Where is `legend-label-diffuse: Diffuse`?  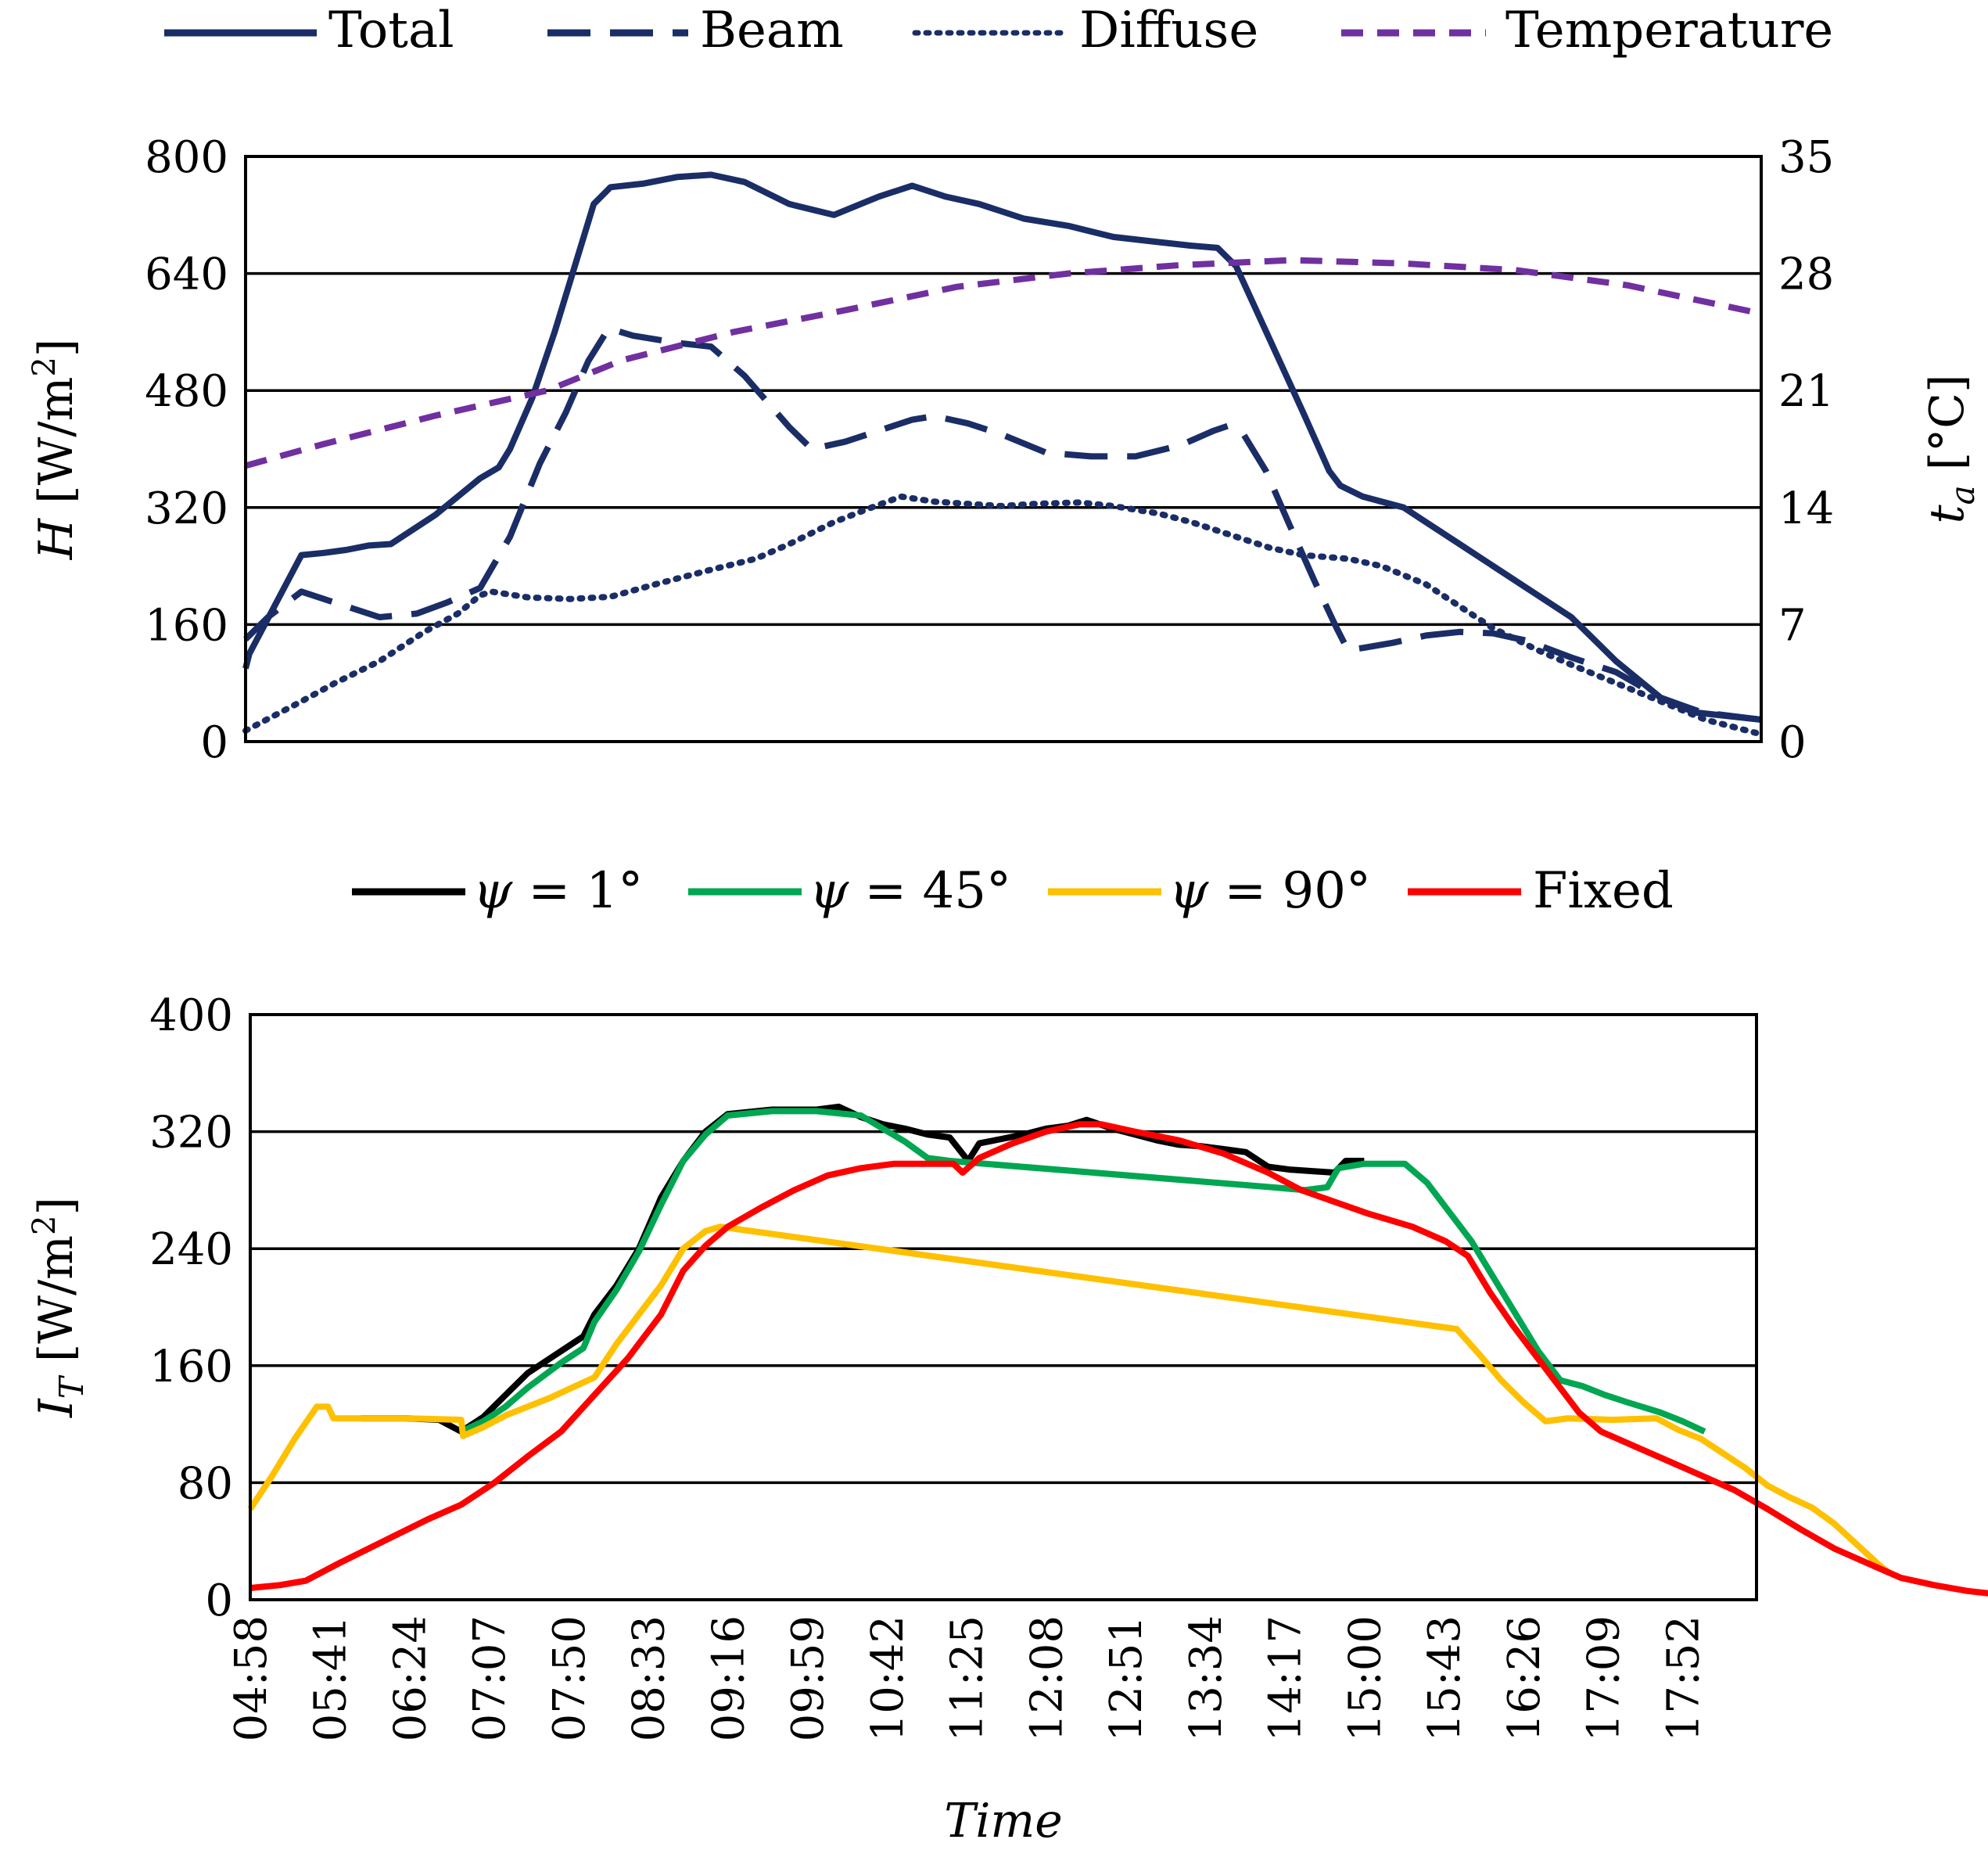 legend-label-diffuse: Diffuse is located at coordinates (1169, 30).